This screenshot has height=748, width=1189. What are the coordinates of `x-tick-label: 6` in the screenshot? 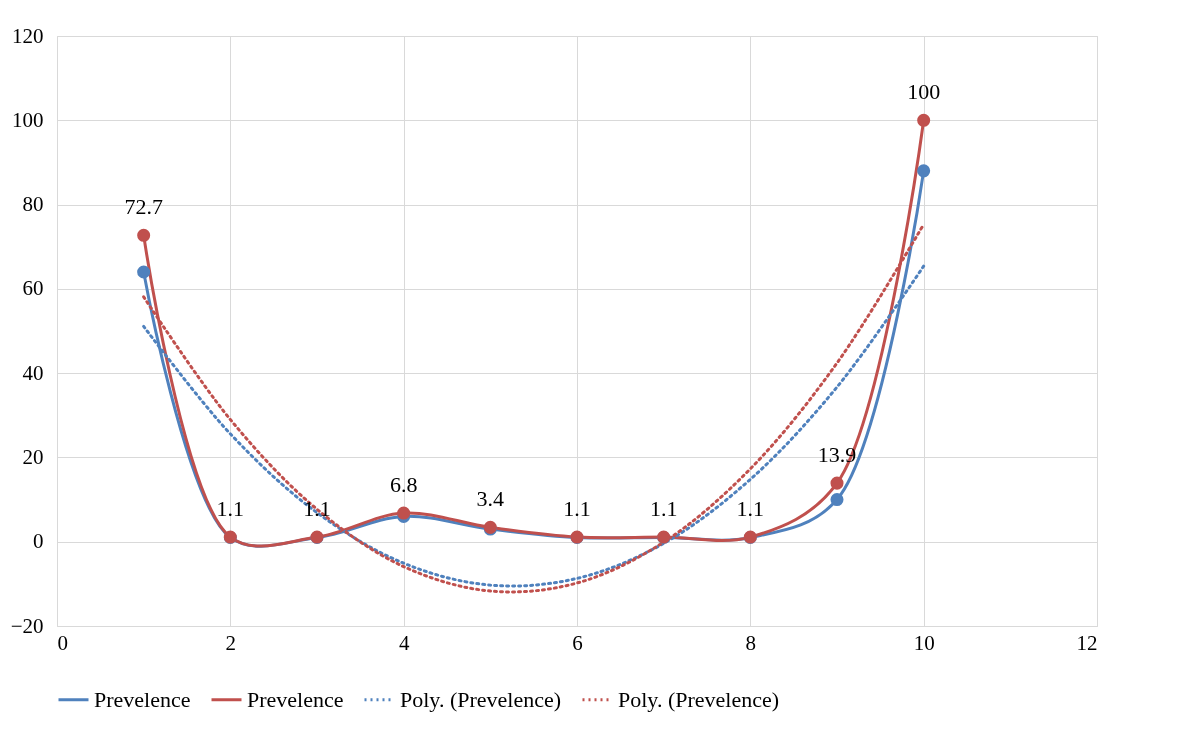 It's located at (577, 642).